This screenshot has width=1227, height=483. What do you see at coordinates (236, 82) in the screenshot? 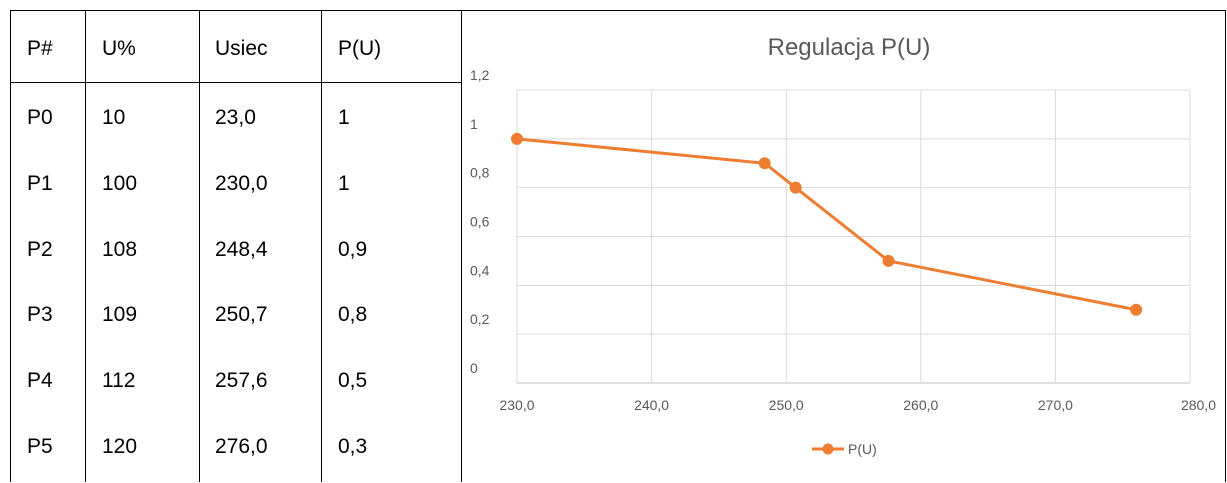
I see `table-header-divider` at bounding box center [236, 82].